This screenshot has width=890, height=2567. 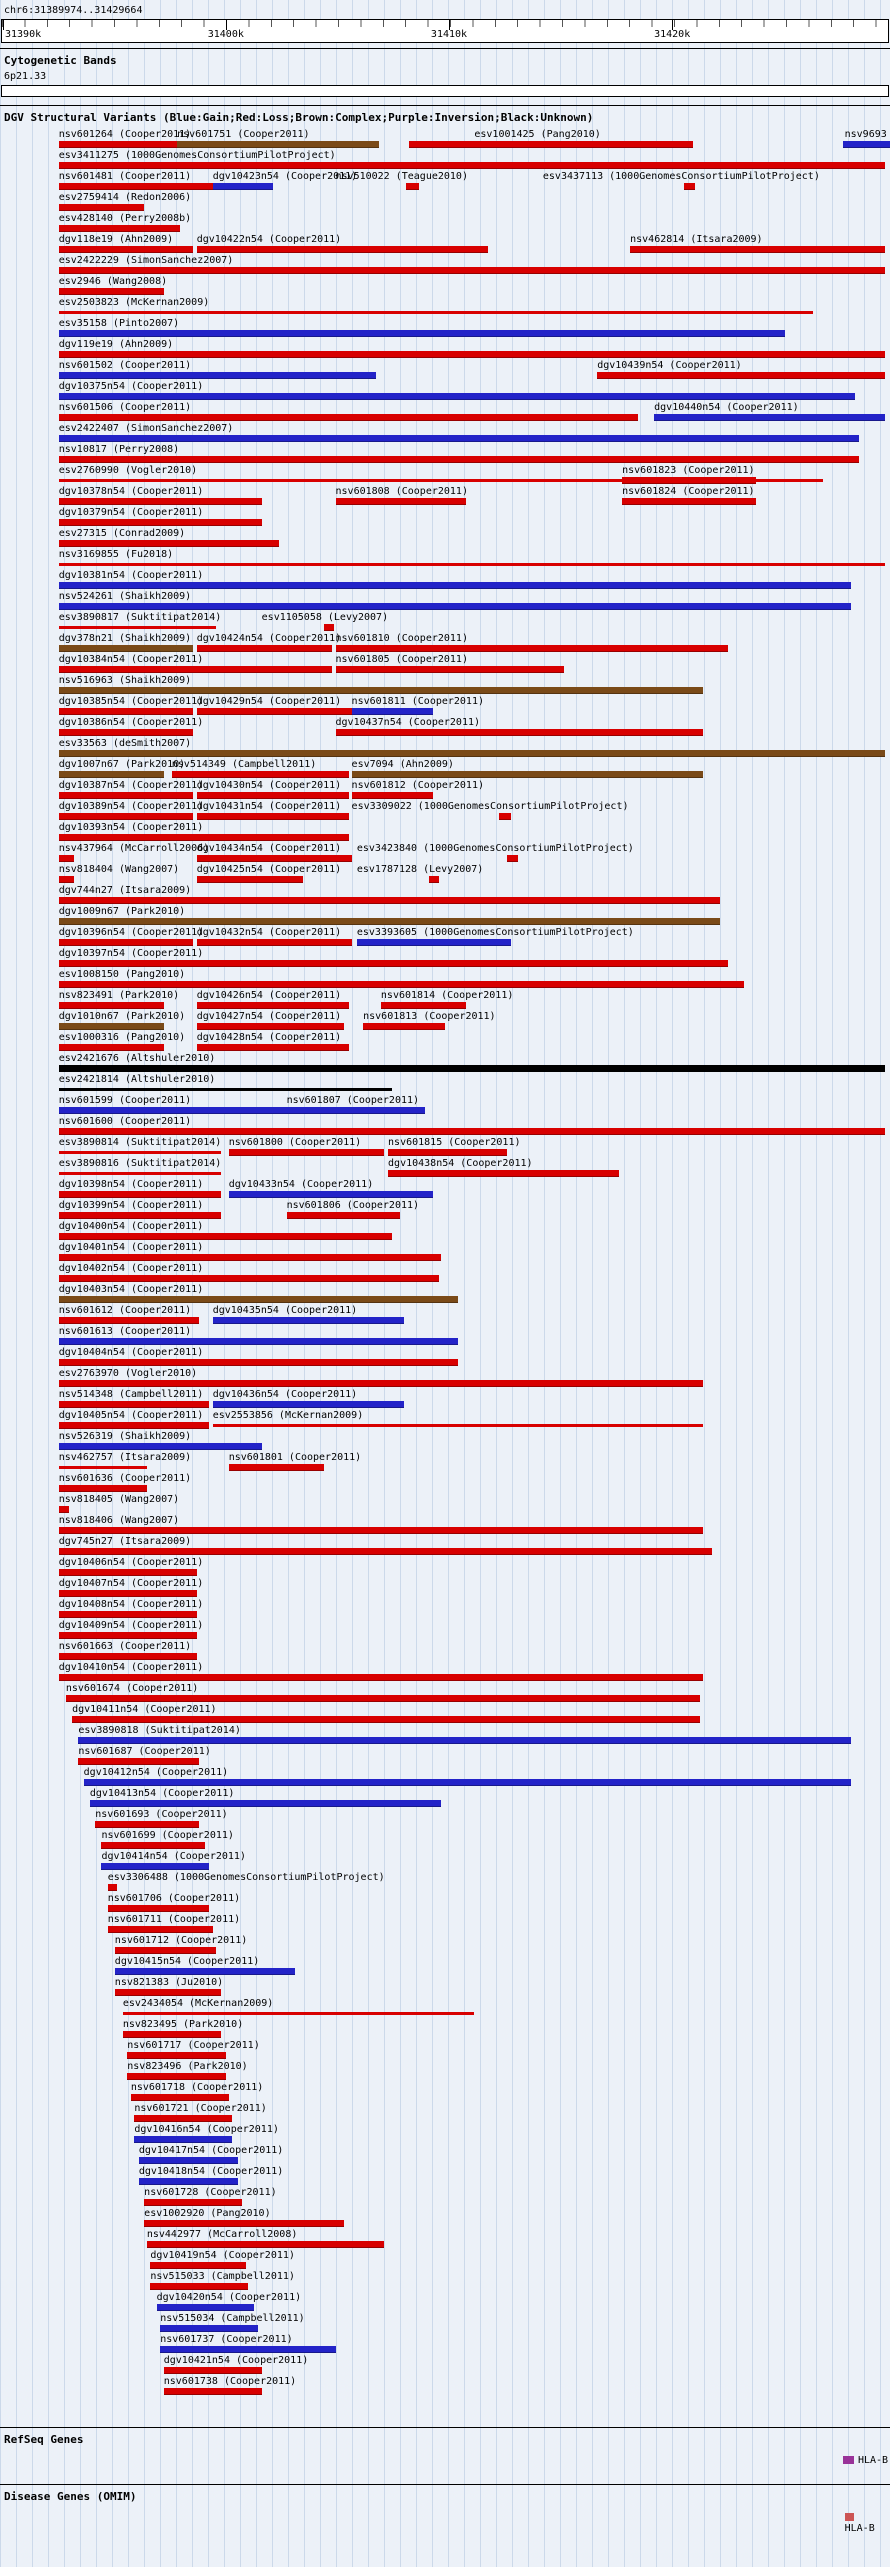 What do you see at coordinates (445, 31) in the screenshot?
I see `coordinate-ruler: 31390k 31400k 31410k 31420k` at bounding box center [445, 31].